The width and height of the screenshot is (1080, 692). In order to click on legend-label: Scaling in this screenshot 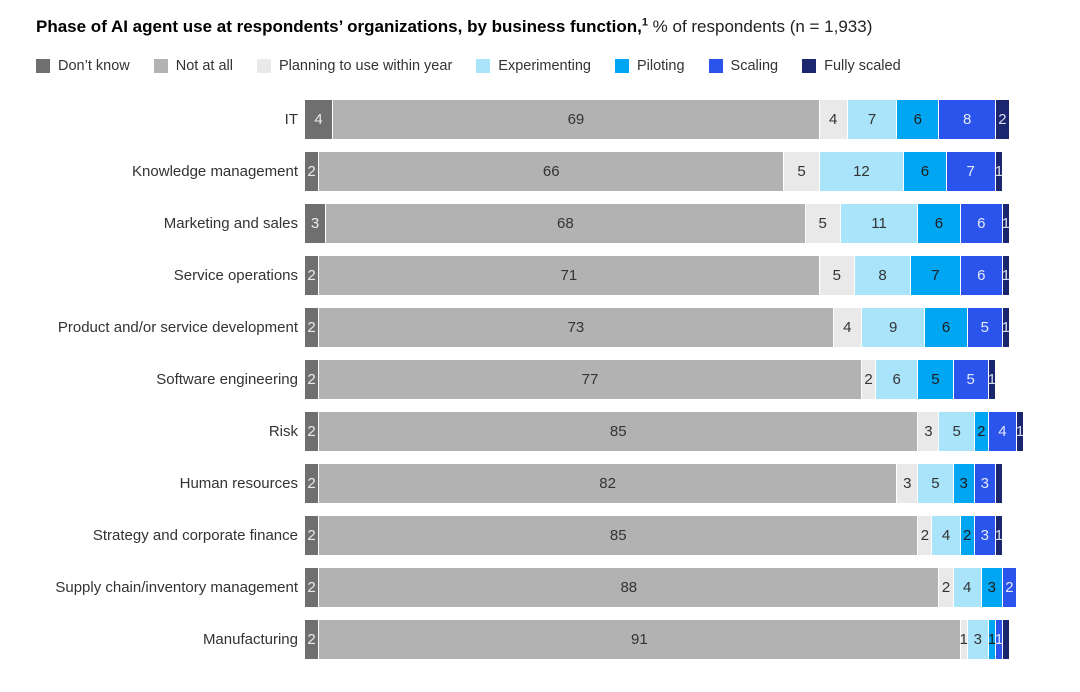, I will do `click(754, 66)`.